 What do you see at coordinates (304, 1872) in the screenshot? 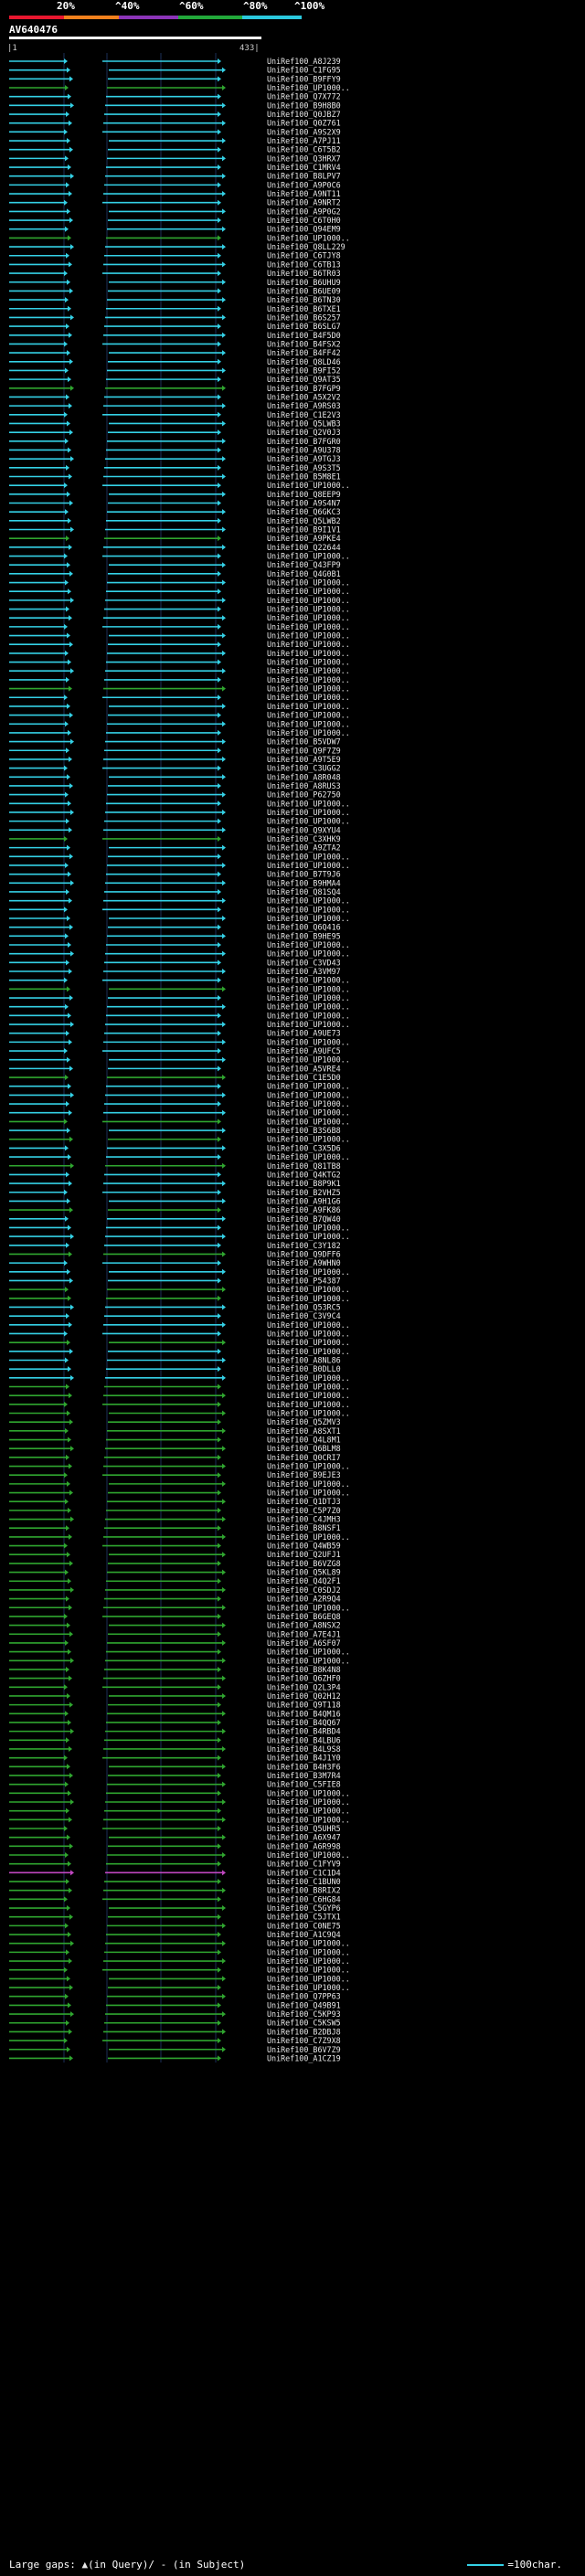
I see `hit-label: UniRef100_C1C1D4` at bounding box center [304, 1872].